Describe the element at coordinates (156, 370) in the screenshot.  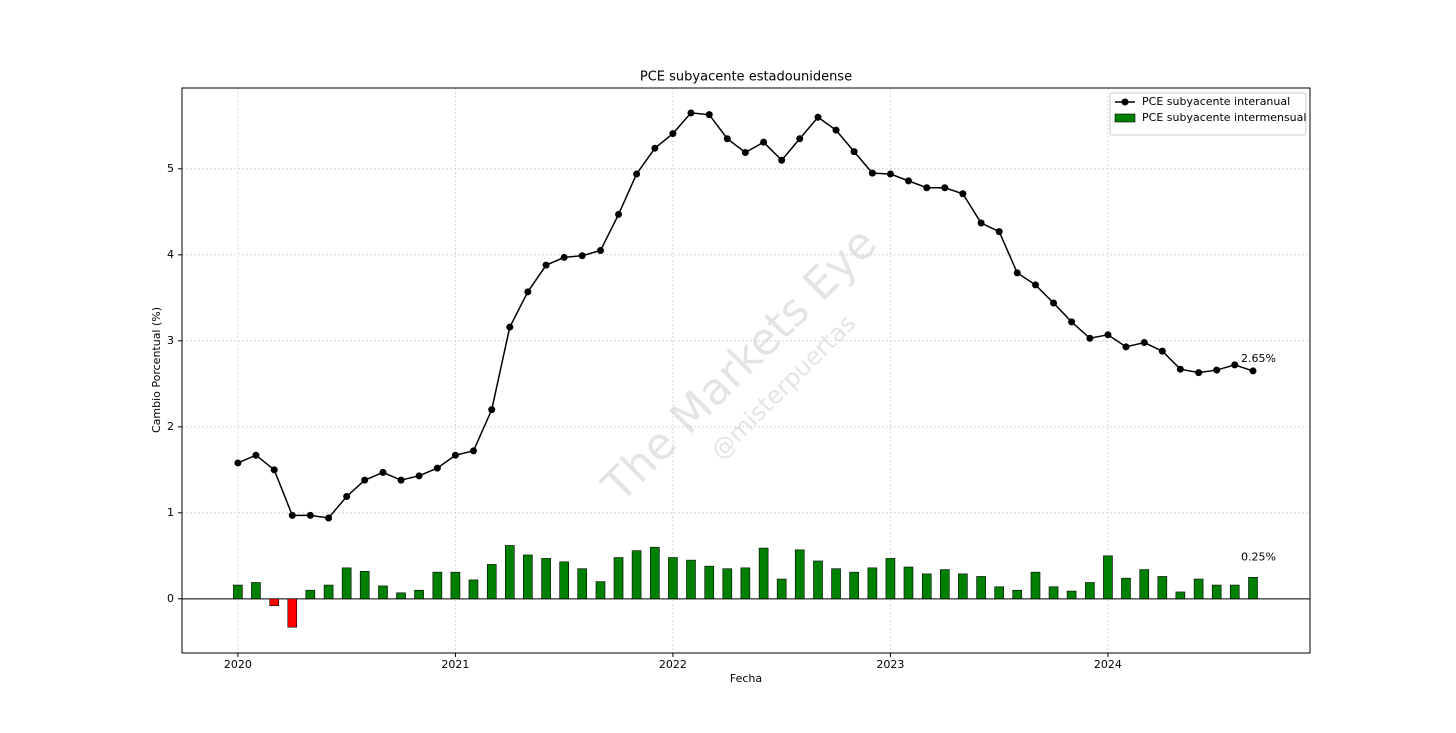
I see `y-axis-label: Cambio Porcentual (%)` at that location.